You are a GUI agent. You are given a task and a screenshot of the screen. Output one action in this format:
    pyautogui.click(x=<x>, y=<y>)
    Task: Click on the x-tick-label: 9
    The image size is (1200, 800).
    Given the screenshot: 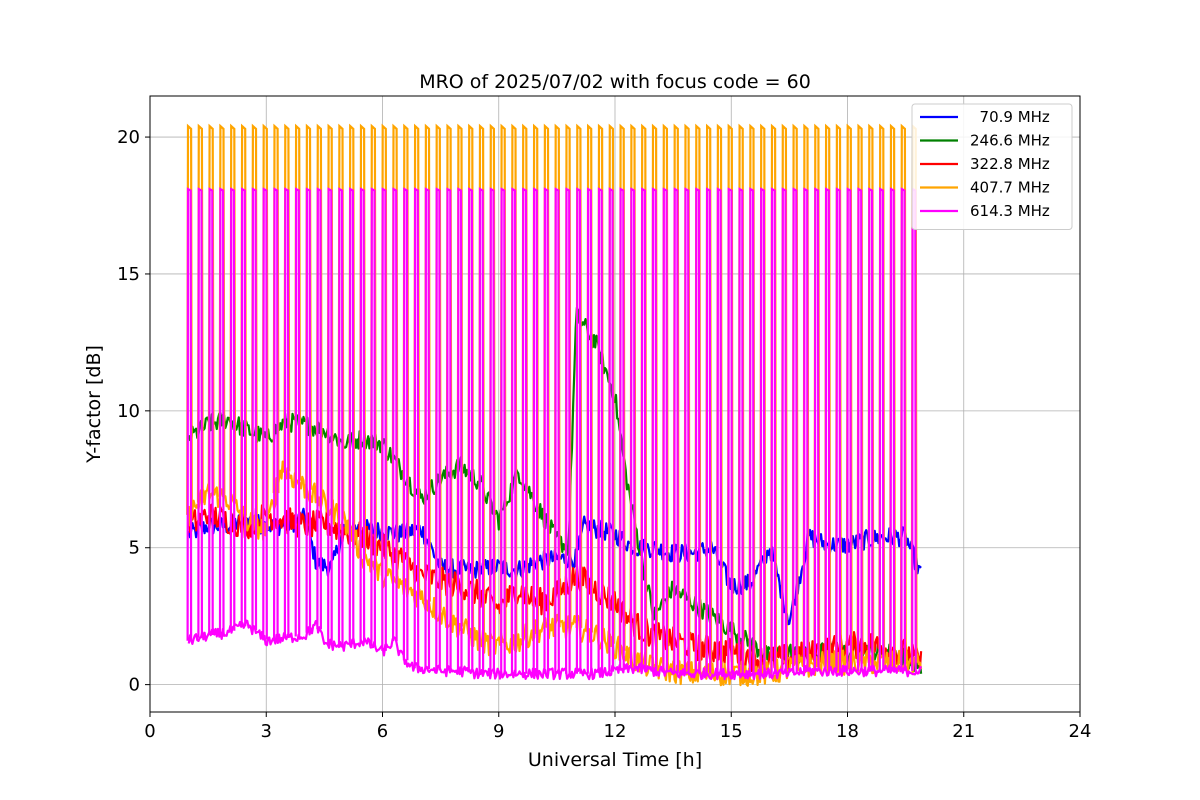 What is the action you would take?
    pyautogui.click(x=498, y=731)
    